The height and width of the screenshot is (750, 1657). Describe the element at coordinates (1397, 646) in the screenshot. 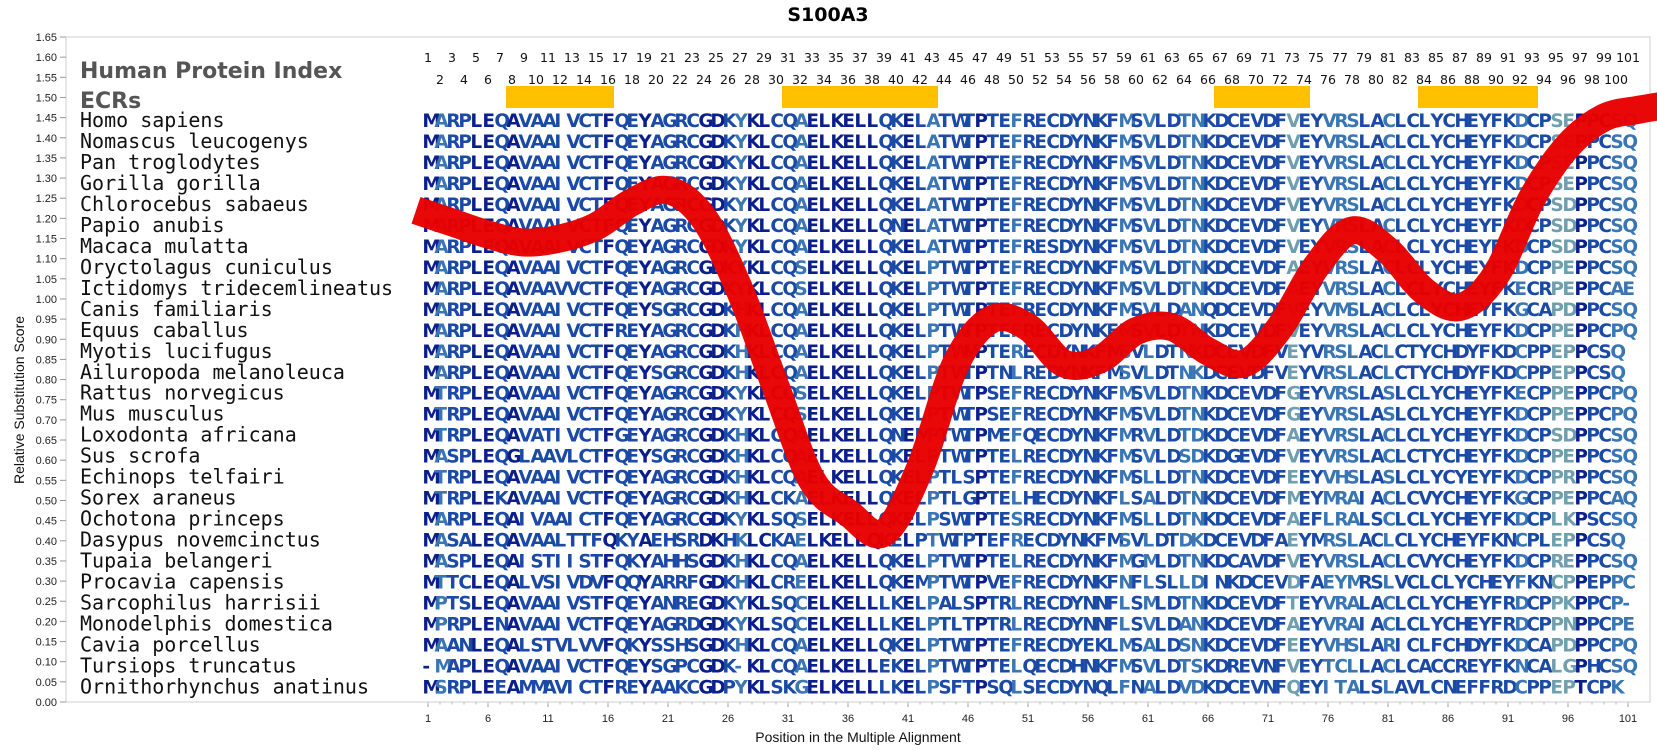

I see `residue: I` at that location.